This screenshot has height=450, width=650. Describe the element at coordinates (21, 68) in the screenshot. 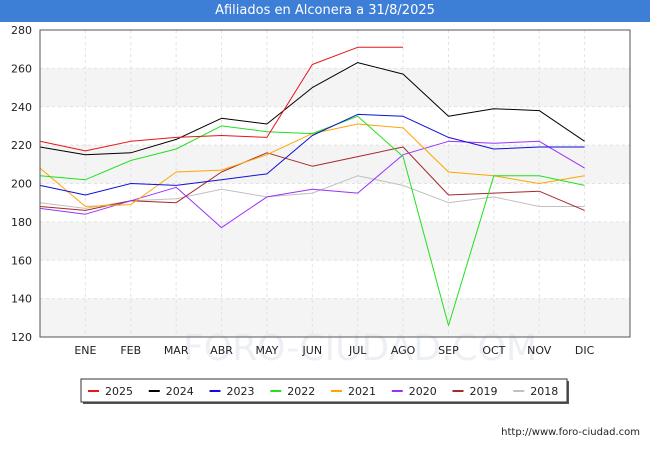

I see `y-tick-label: 260` at that location.